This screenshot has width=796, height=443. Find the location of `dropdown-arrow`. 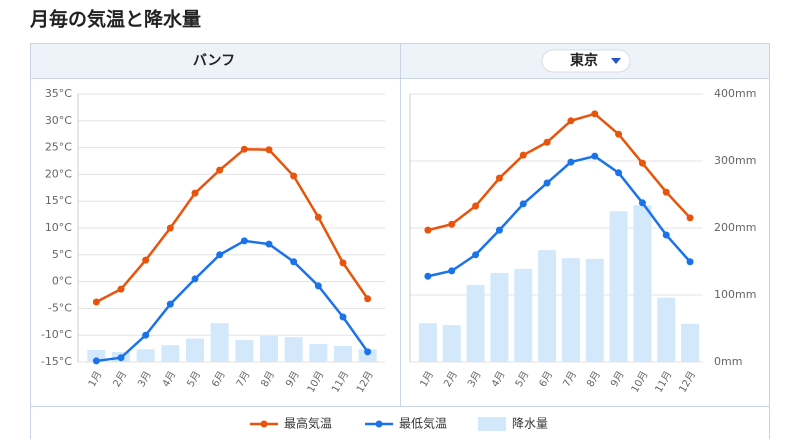

dropdown-arrow is located at coordinates (616, 61).